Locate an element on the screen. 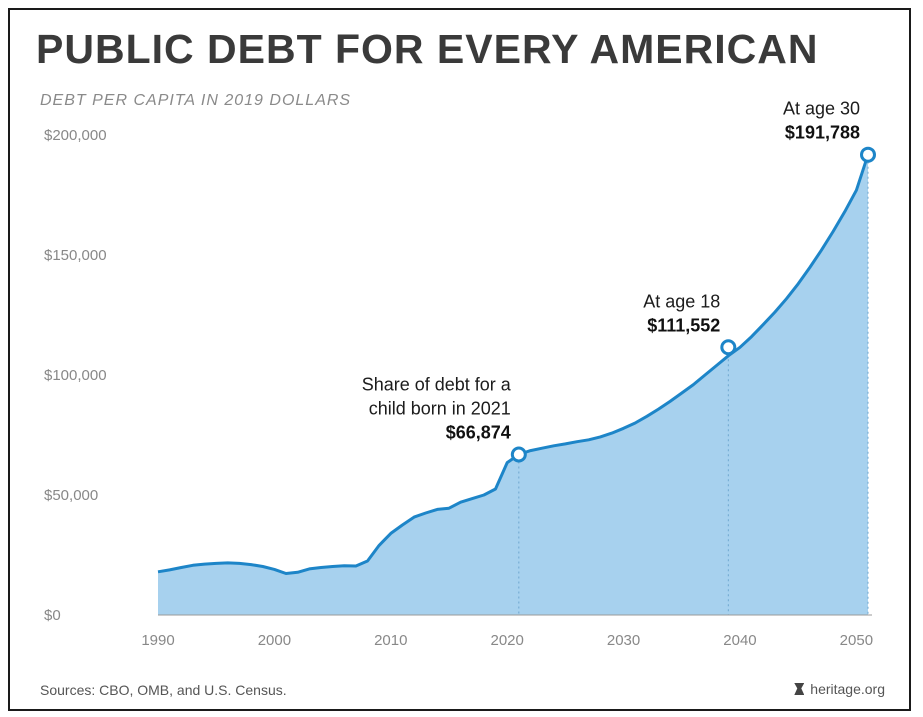  brand: heritage.org is located at coordinates (839, 689).